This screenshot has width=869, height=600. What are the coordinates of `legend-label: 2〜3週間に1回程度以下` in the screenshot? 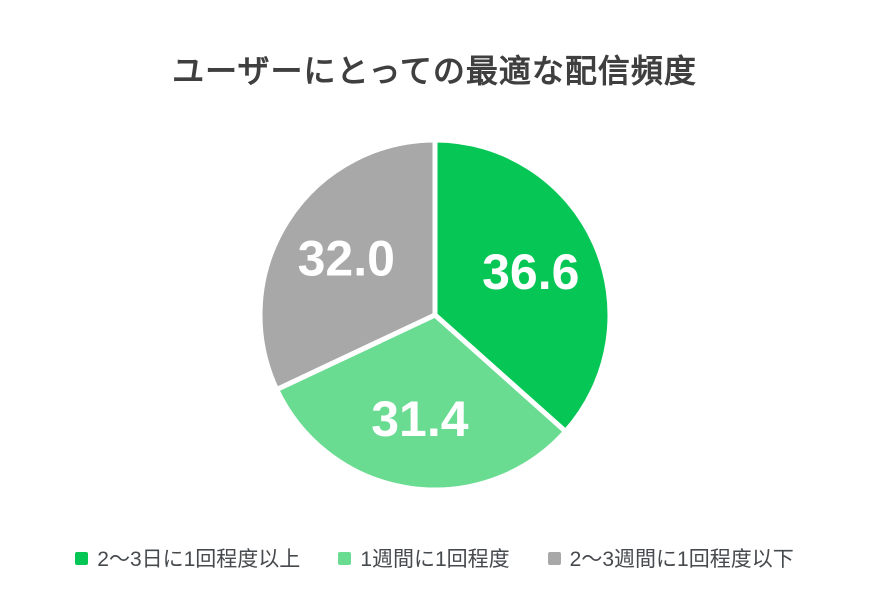 It's located at (681, 559).